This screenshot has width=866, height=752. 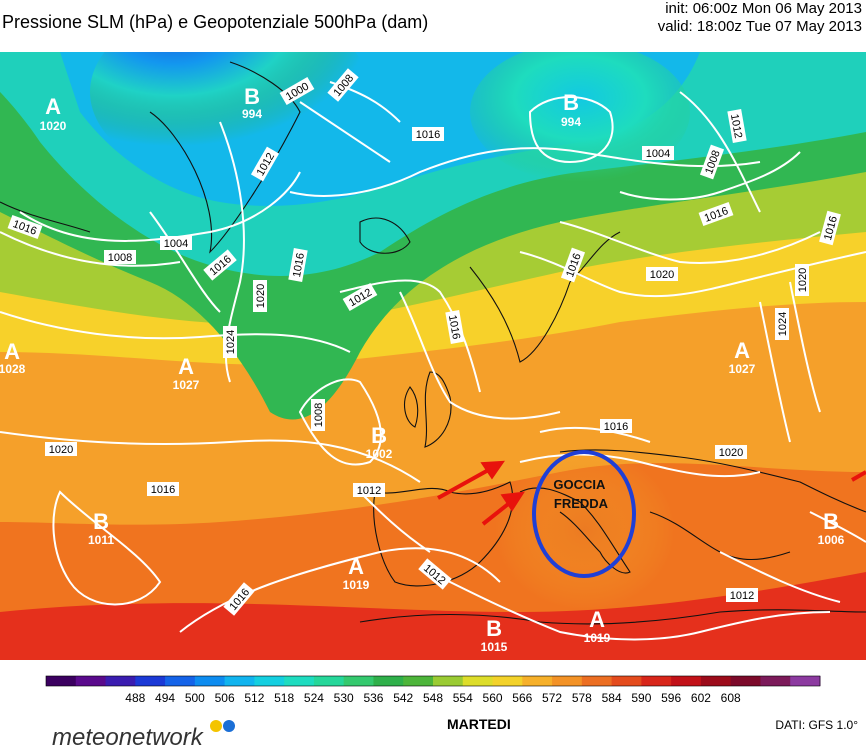 I want to click on legend-bar, so click(x=433, y=681).